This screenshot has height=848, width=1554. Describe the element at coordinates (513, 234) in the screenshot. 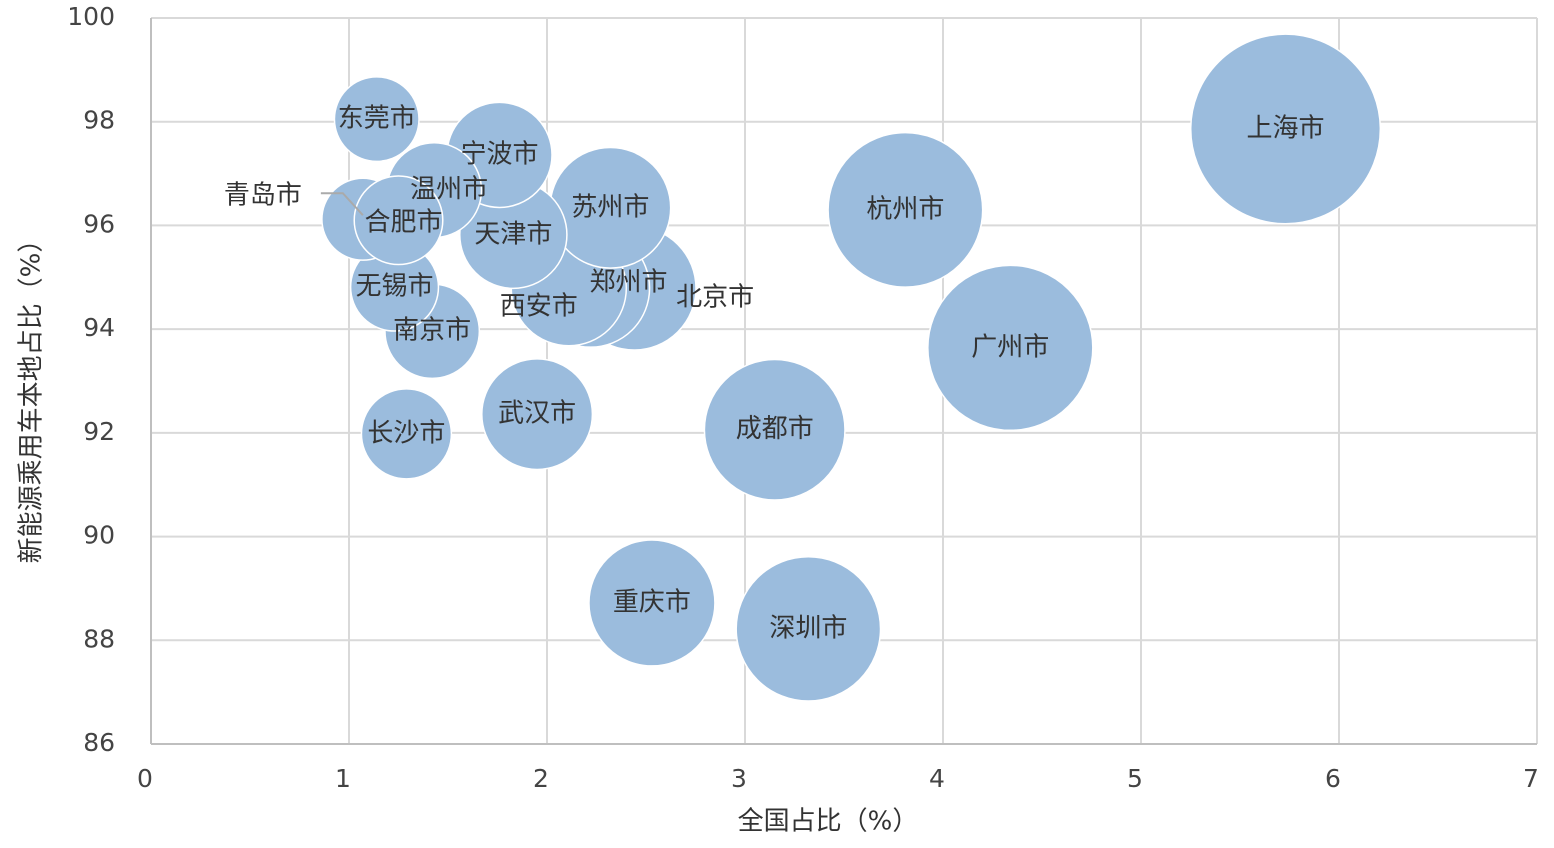

I see `data-label: 天津市` at that location.